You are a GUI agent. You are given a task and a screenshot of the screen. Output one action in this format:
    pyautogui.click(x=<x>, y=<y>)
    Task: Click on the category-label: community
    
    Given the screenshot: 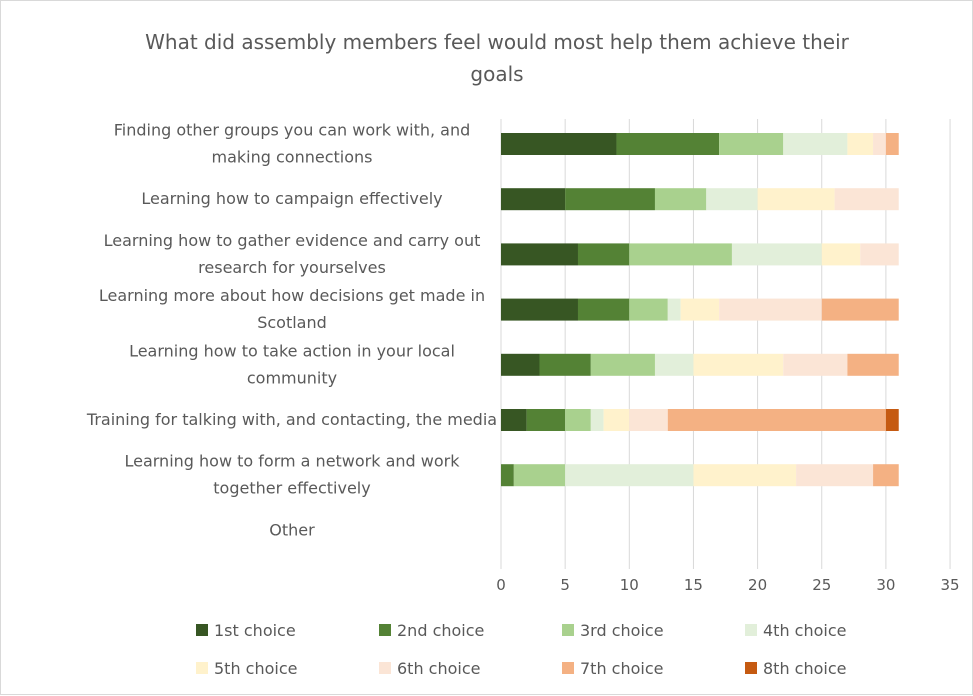 What is the action you would take?
    pyautogui.click(x=292, y=377)
    